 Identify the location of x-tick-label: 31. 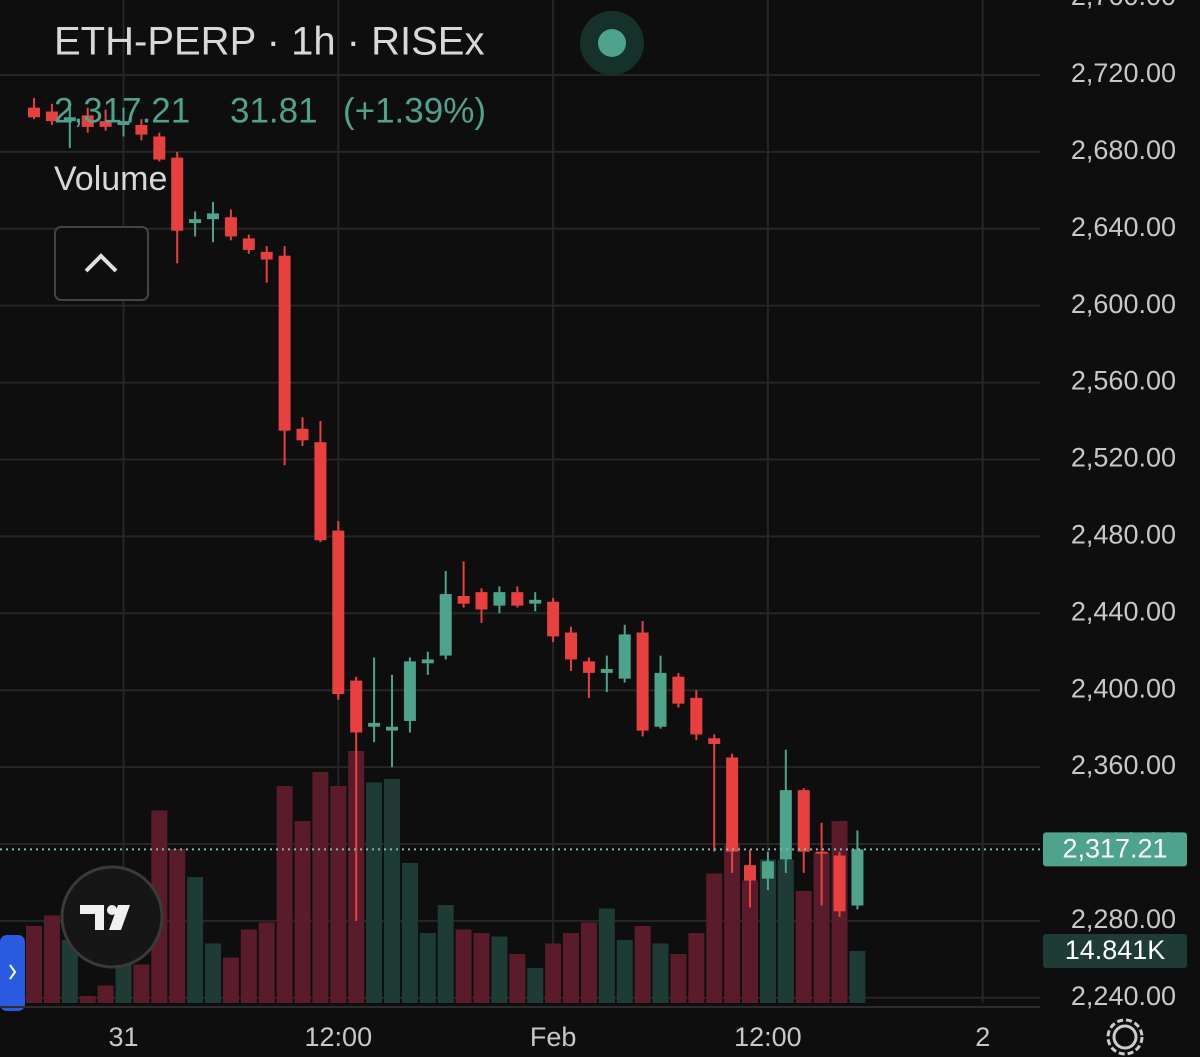
(123, 1037).